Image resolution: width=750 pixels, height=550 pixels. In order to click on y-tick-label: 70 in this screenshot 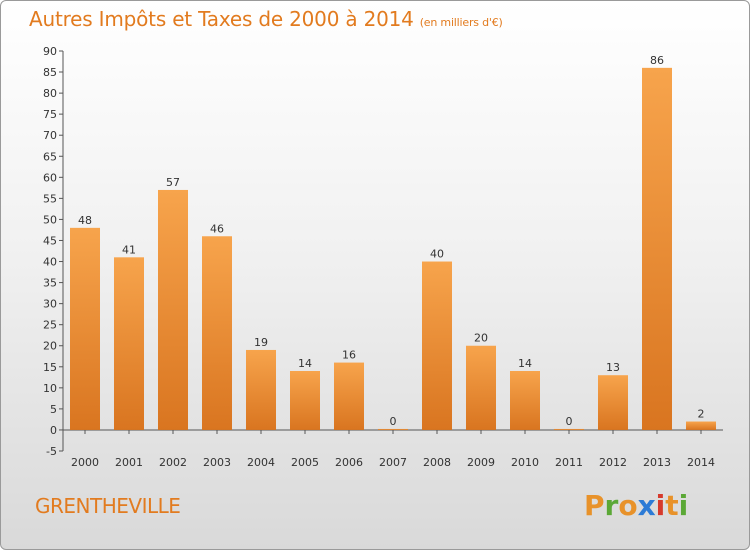, I will do `click(50, 135)`.